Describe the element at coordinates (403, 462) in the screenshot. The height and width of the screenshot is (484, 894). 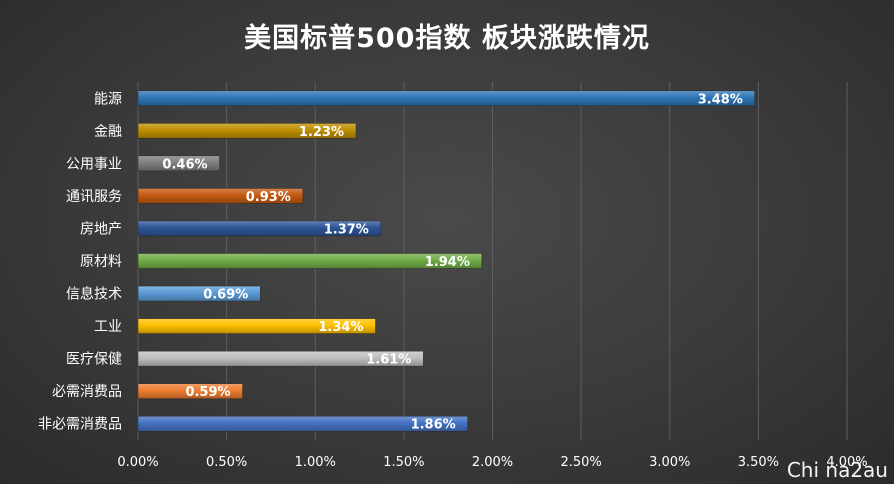
I see `x-tick-label: 1.50%` at that location.